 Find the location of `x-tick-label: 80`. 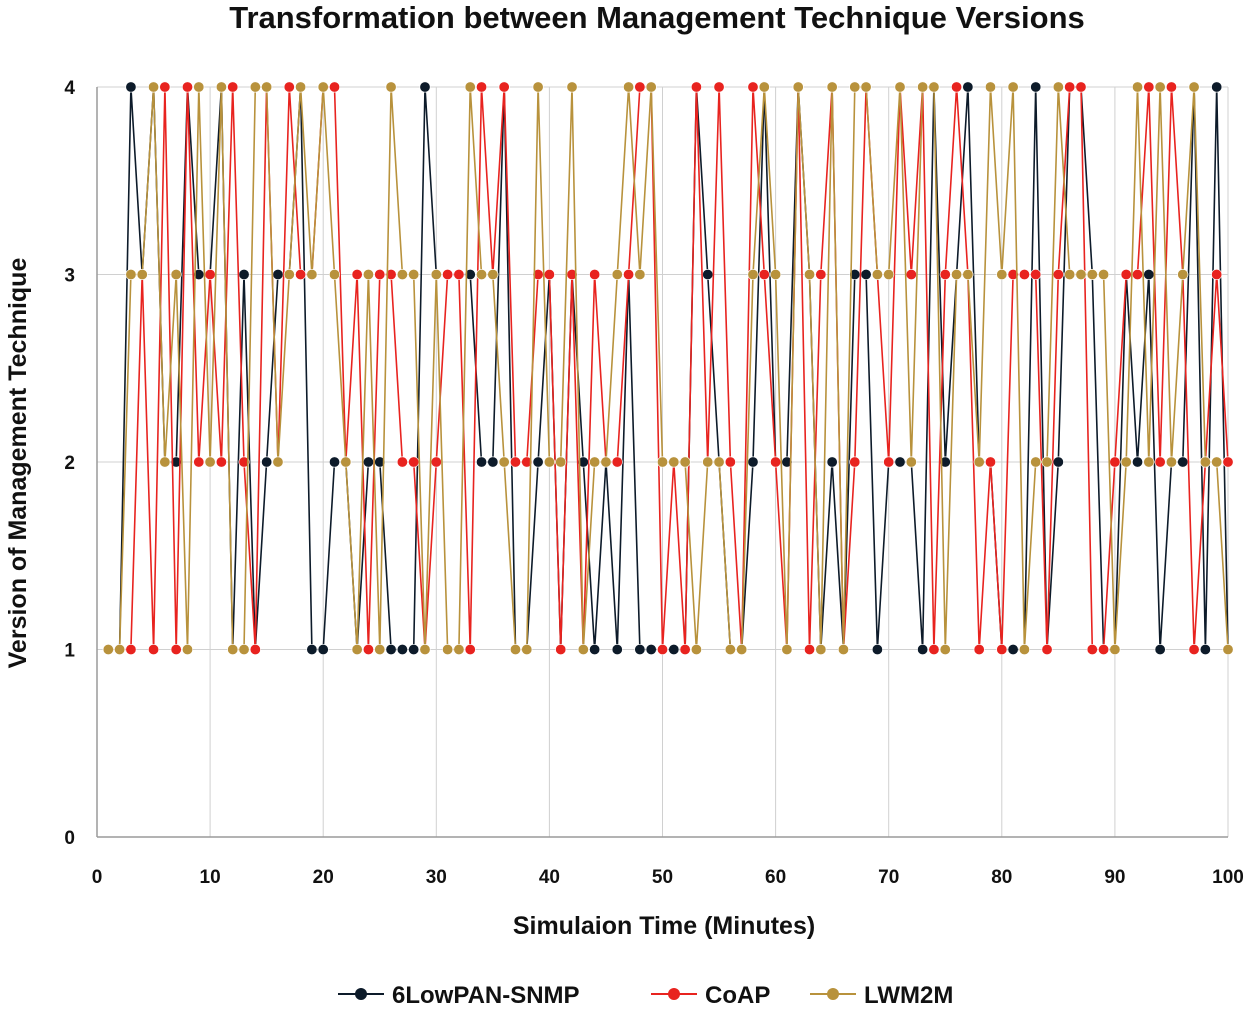

x-tick-label: 80 is located at coordinates (1001, 877).